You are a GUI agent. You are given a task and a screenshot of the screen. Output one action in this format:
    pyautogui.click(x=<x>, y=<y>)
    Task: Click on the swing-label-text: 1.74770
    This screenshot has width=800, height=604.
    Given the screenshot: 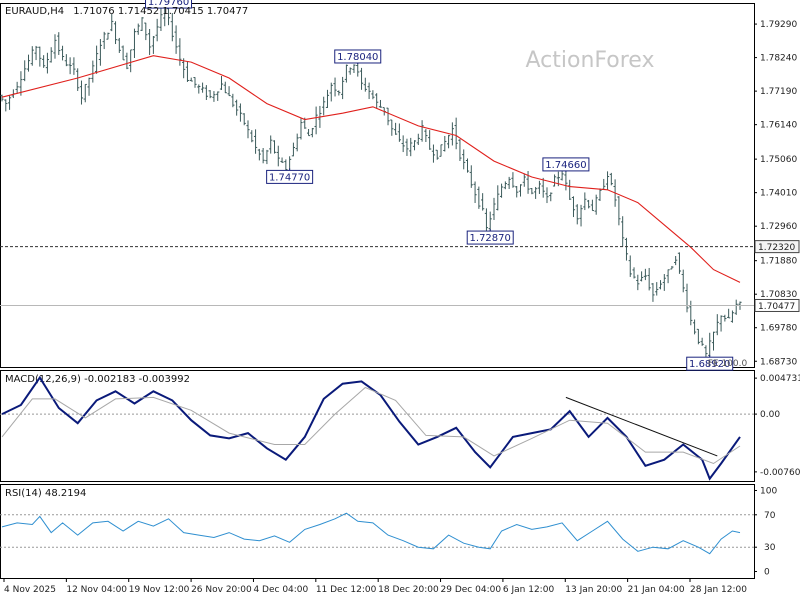 What is the action you would take?
    pyautogui.click(x=289, y=177)
    